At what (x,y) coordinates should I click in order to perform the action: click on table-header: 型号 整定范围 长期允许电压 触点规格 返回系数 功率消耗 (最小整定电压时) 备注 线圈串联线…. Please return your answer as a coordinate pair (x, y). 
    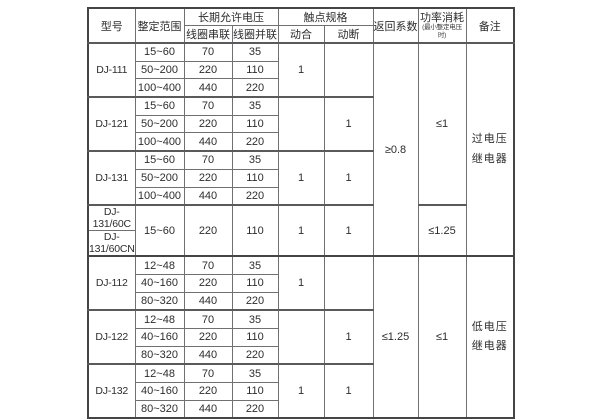
    Looking at the image, I should click on (301, 25).